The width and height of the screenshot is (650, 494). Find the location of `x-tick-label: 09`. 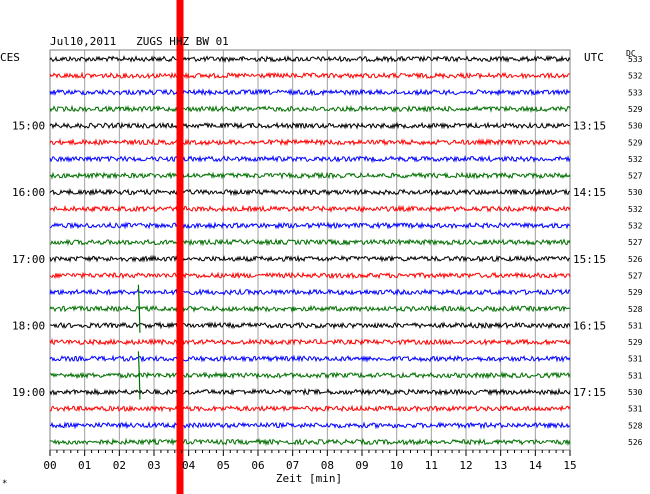

x-tick-label: 09 is located at coordinates (361, 465).